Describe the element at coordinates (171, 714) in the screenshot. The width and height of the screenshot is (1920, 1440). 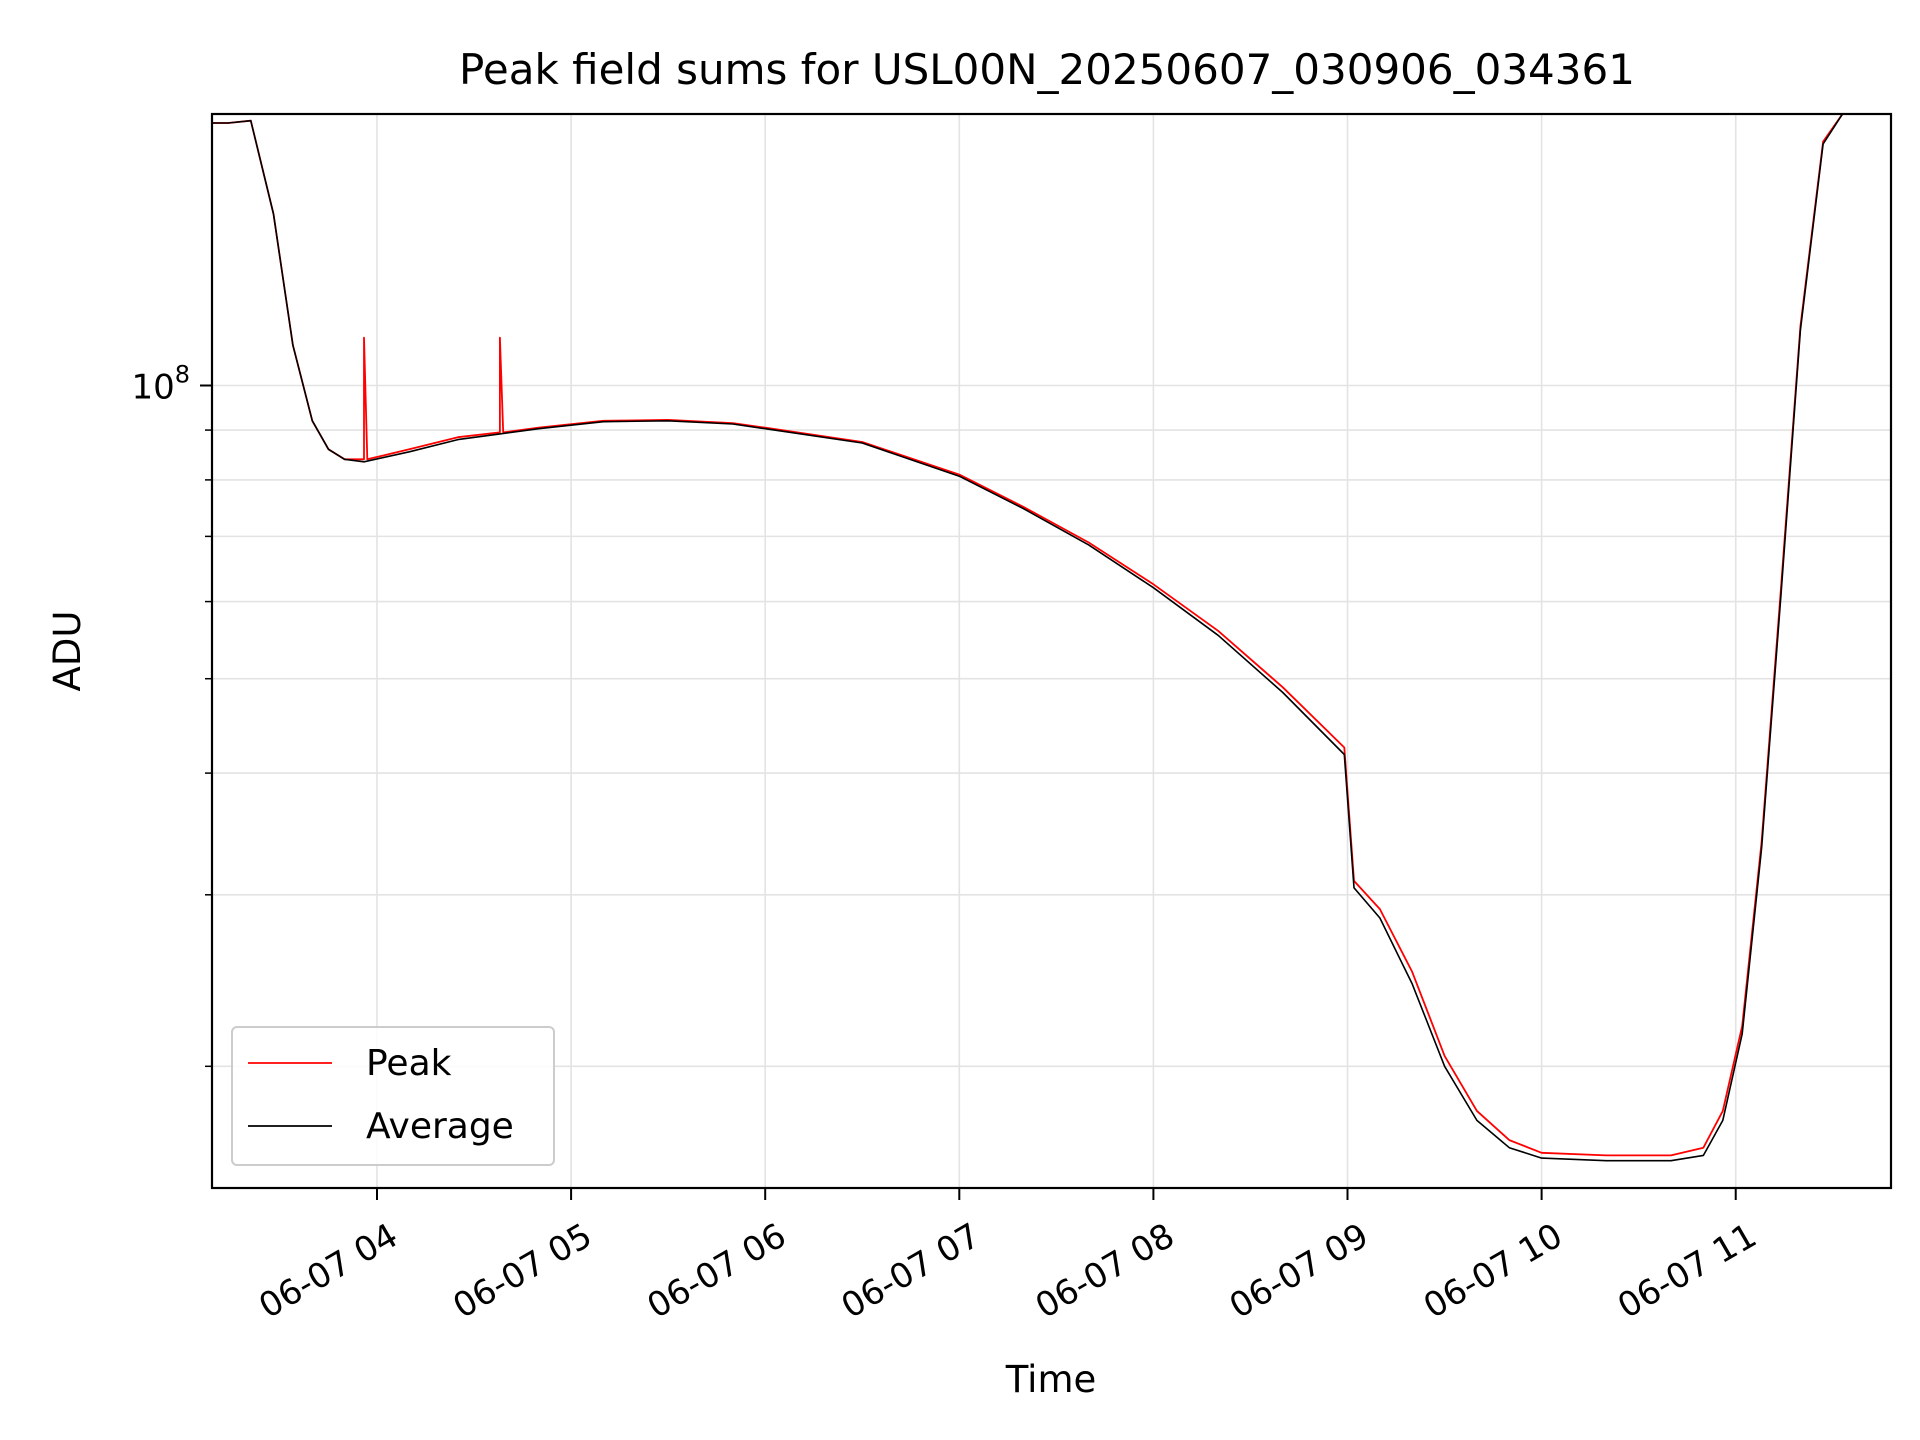
I see `y-axis-ticks: 108` at that location.